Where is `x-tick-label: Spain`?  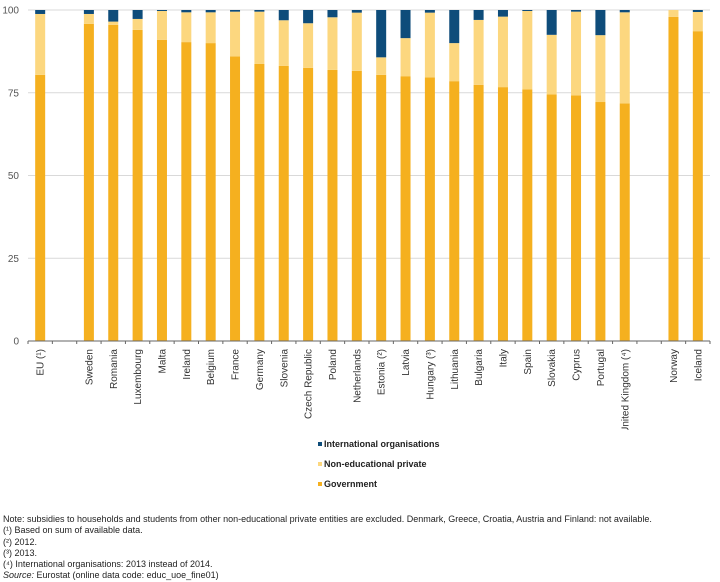
x-tick-label: Spain is located at coordinates (528, 362).